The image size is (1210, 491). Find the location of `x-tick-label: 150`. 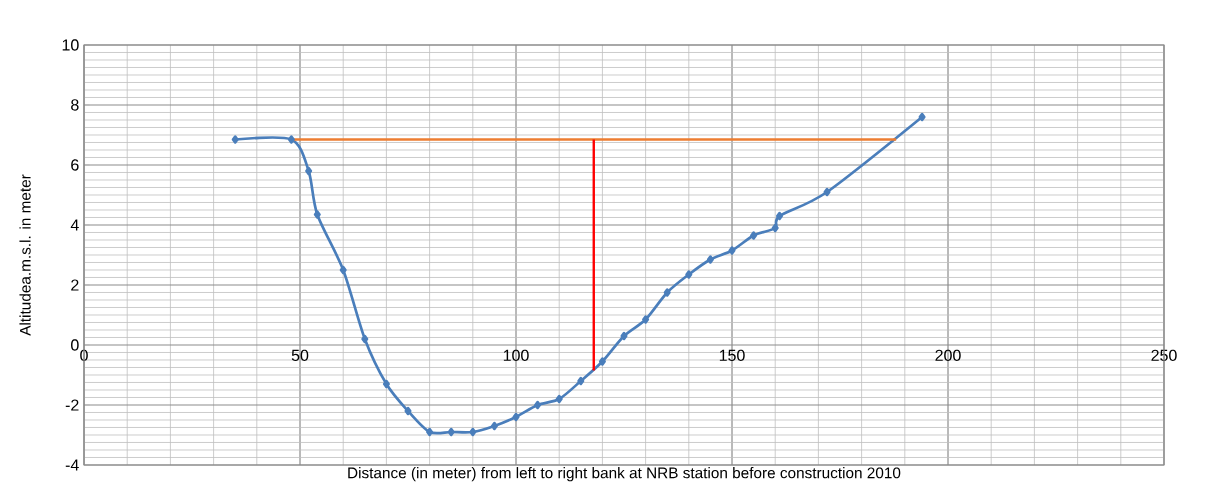

x-tick-label: 150 is located at coordinates (732, 355).